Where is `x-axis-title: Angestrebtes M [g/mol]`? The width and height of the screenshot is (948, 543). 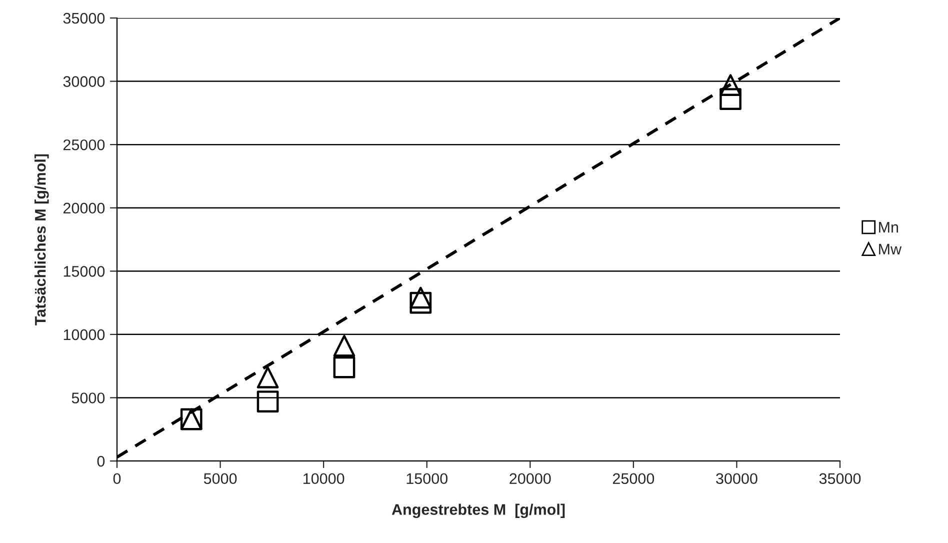
x-axis-title: Angestrebtes M [g/mol] is located at coordinates (478, 511).